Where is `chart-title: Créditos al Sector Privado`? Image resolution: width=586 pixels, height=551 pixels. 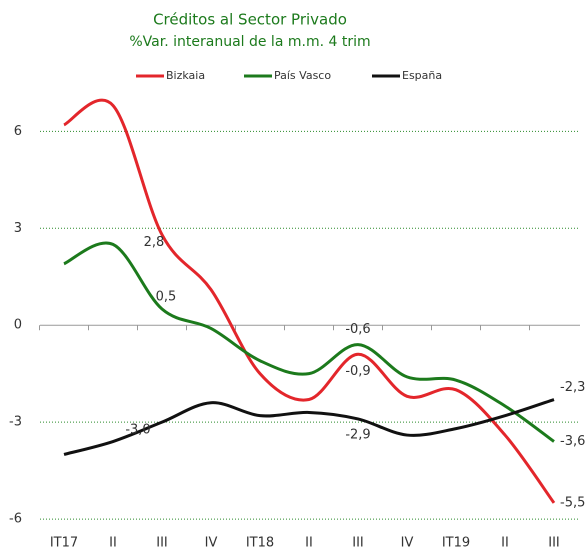
chart-title: Créditos al Sector Privado is located at coordinates (250, 20).